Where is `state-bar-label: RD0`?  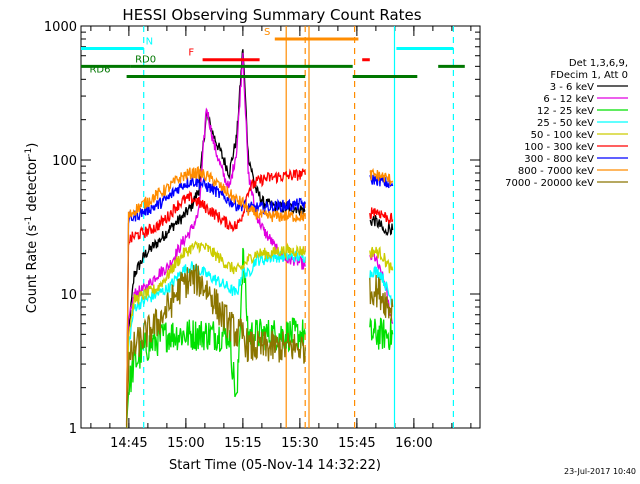
state-bar-label: RD0 is located at coordinates (145, 59).